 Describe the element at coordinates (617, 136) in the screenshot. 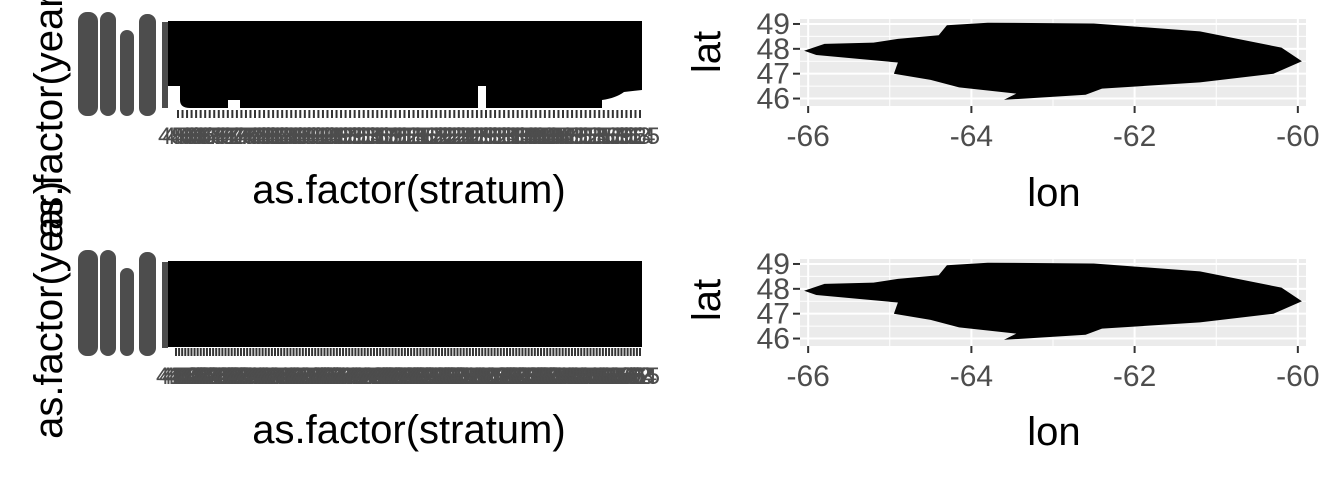

I see `x-tick-label: 560` at that location.